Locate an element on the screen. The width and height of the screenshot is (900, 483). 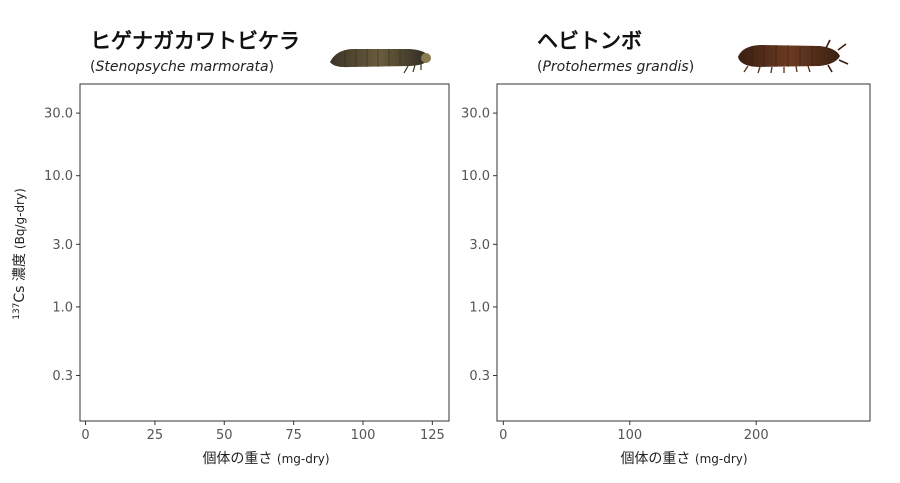
panel-2-title: ヘビトンボ is located at coordinates (589, 41).